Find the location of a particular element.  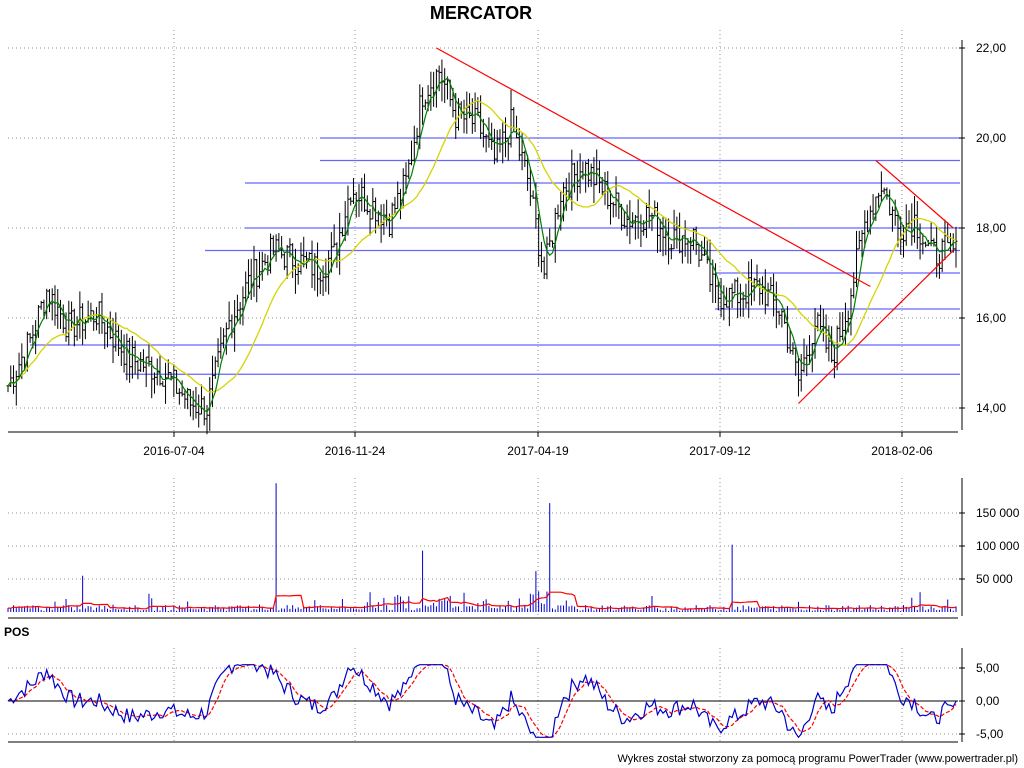

volume-y-axis-labels: 50 000 100 000 150 000 is located at coordinates (989, 547).